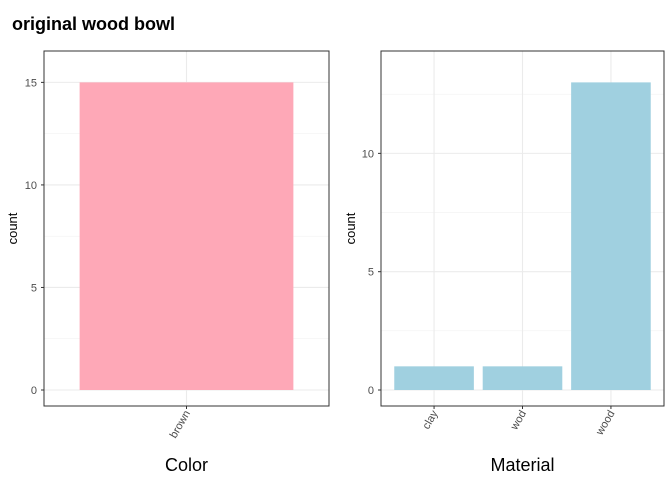  I want to click on x-axis-label: Color, so click(186, 465).